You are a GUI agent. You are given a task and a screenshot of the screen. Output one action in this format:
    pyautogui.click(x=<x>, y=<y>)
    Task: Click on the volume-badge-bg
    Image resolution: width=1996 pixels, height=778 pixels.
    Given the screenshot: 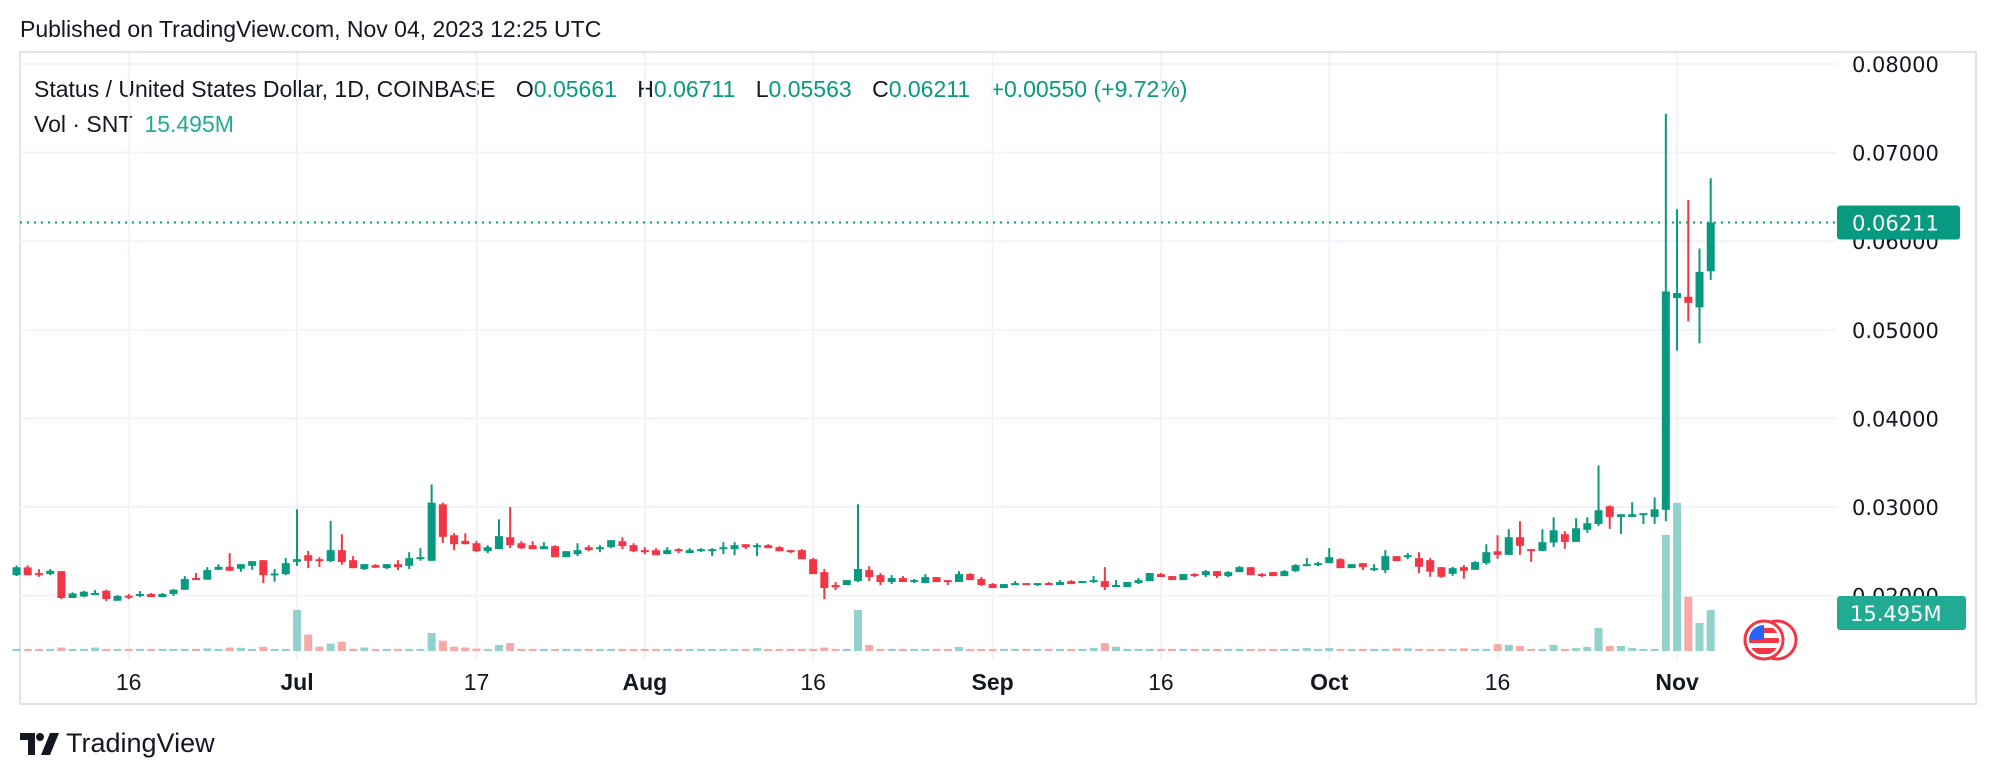 What is the action you would take?
    pyautogui.click(x=1901, y=613)
    